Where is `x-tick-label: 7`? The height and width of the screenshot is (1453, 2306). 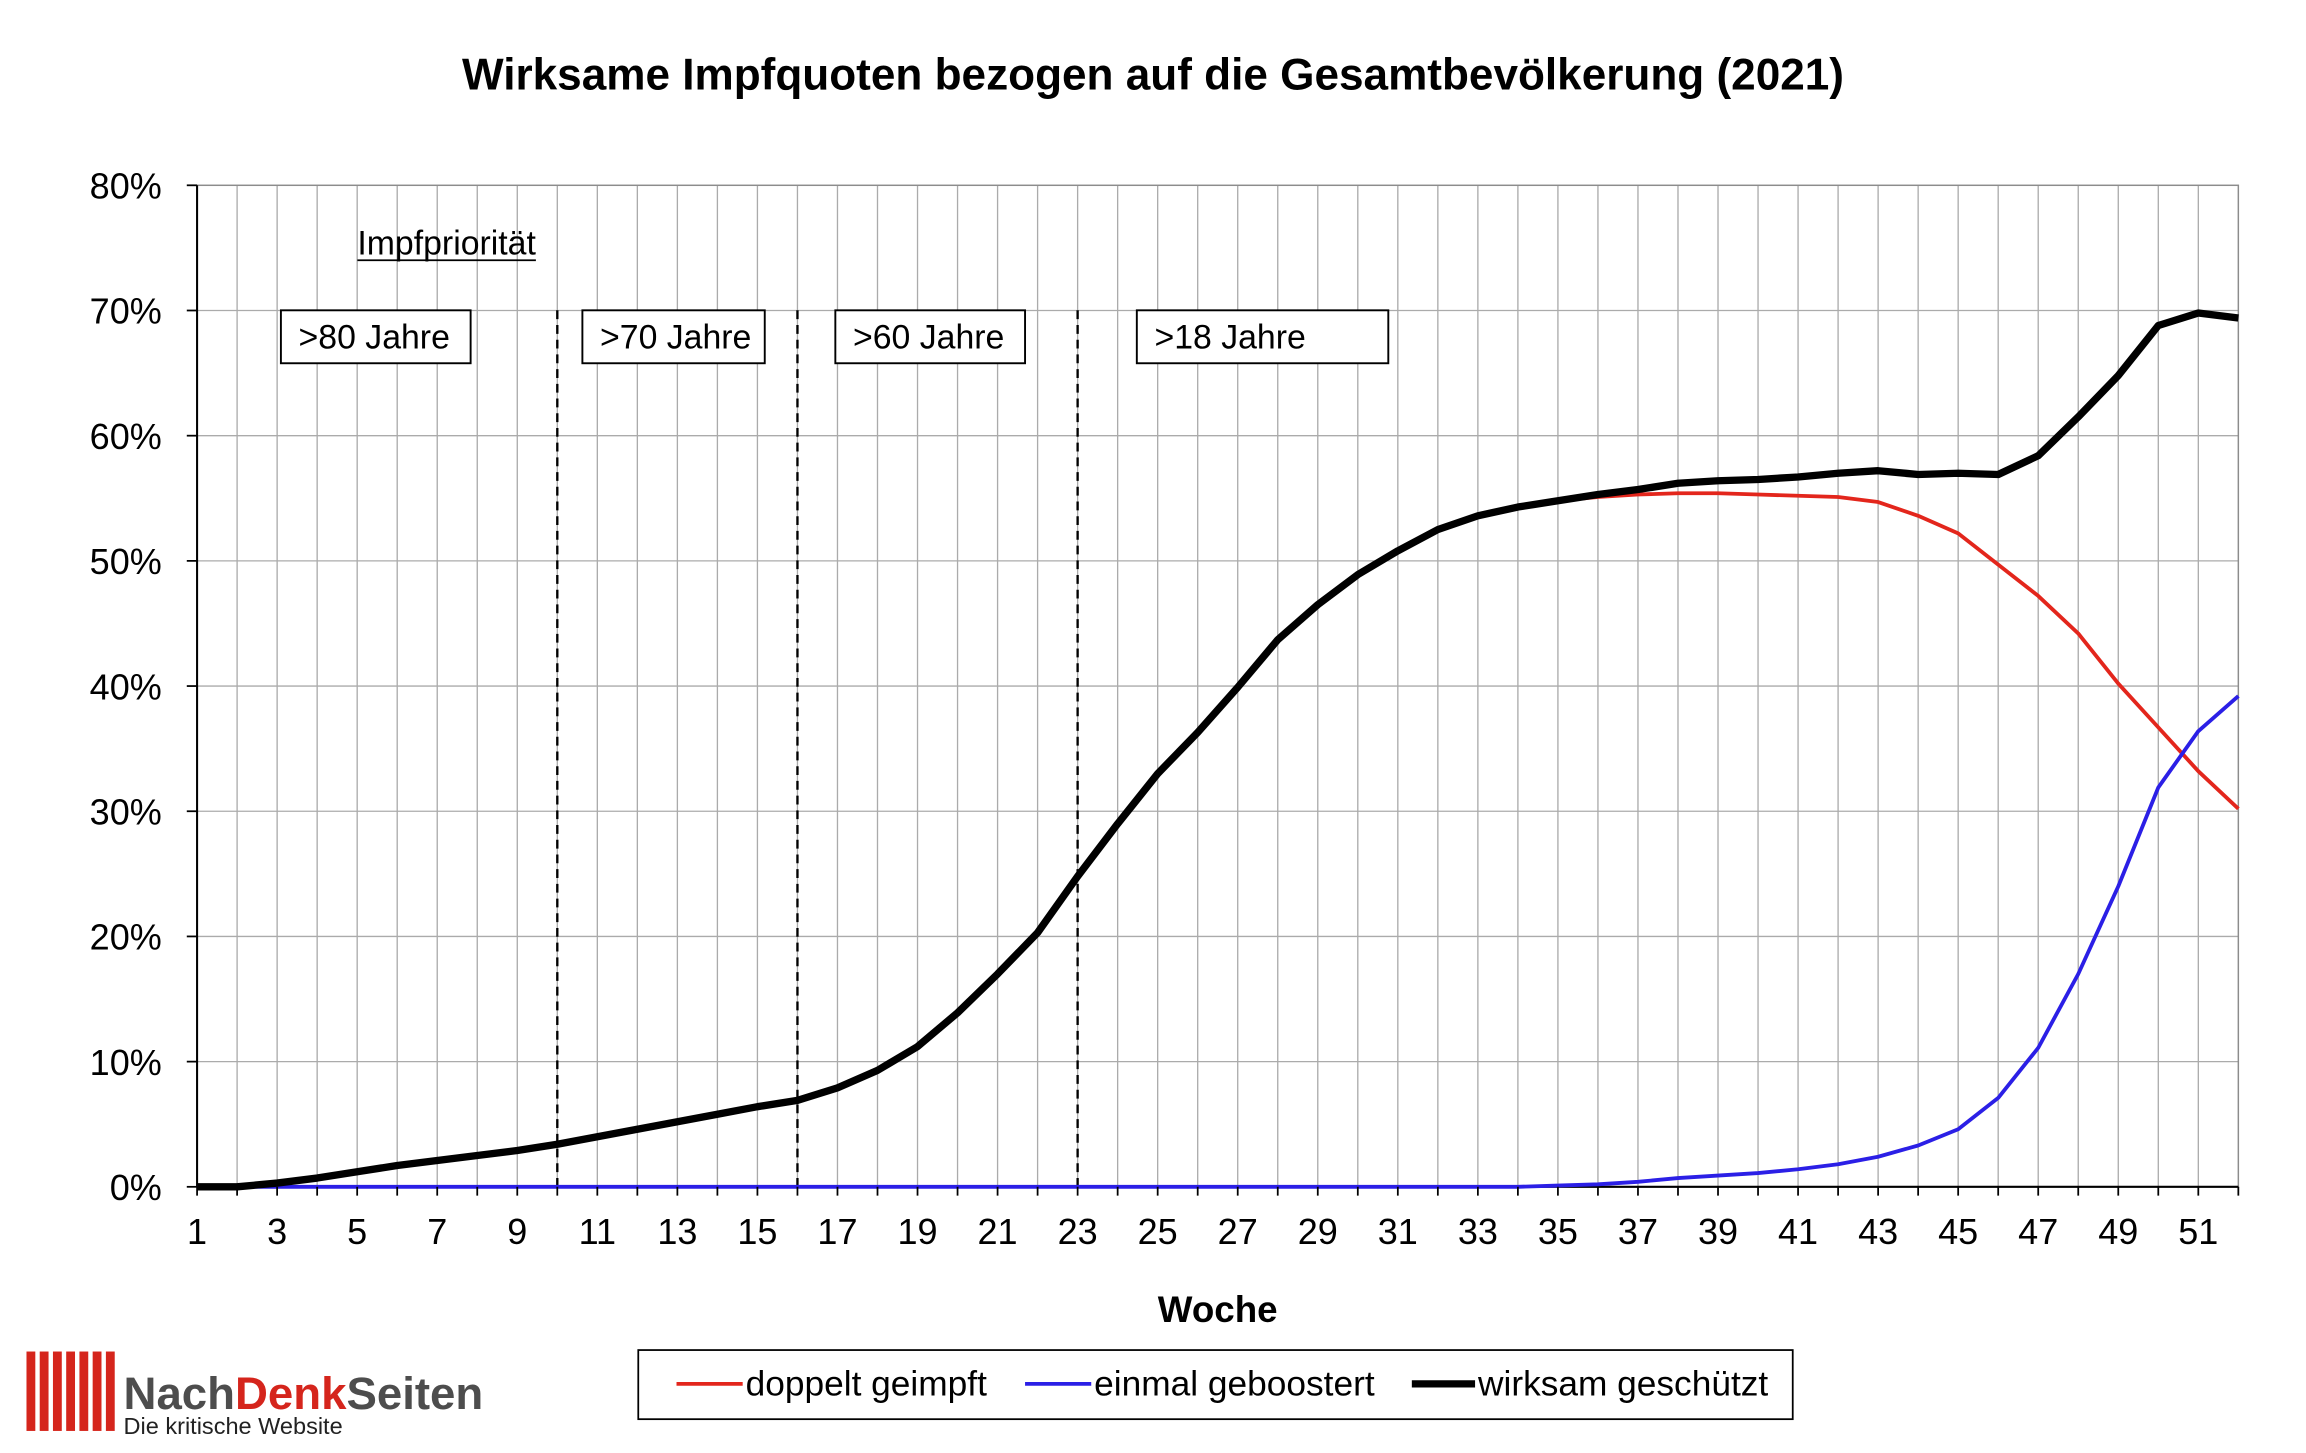 x-tick-label: 7 is located at coordinates (437, 1231).